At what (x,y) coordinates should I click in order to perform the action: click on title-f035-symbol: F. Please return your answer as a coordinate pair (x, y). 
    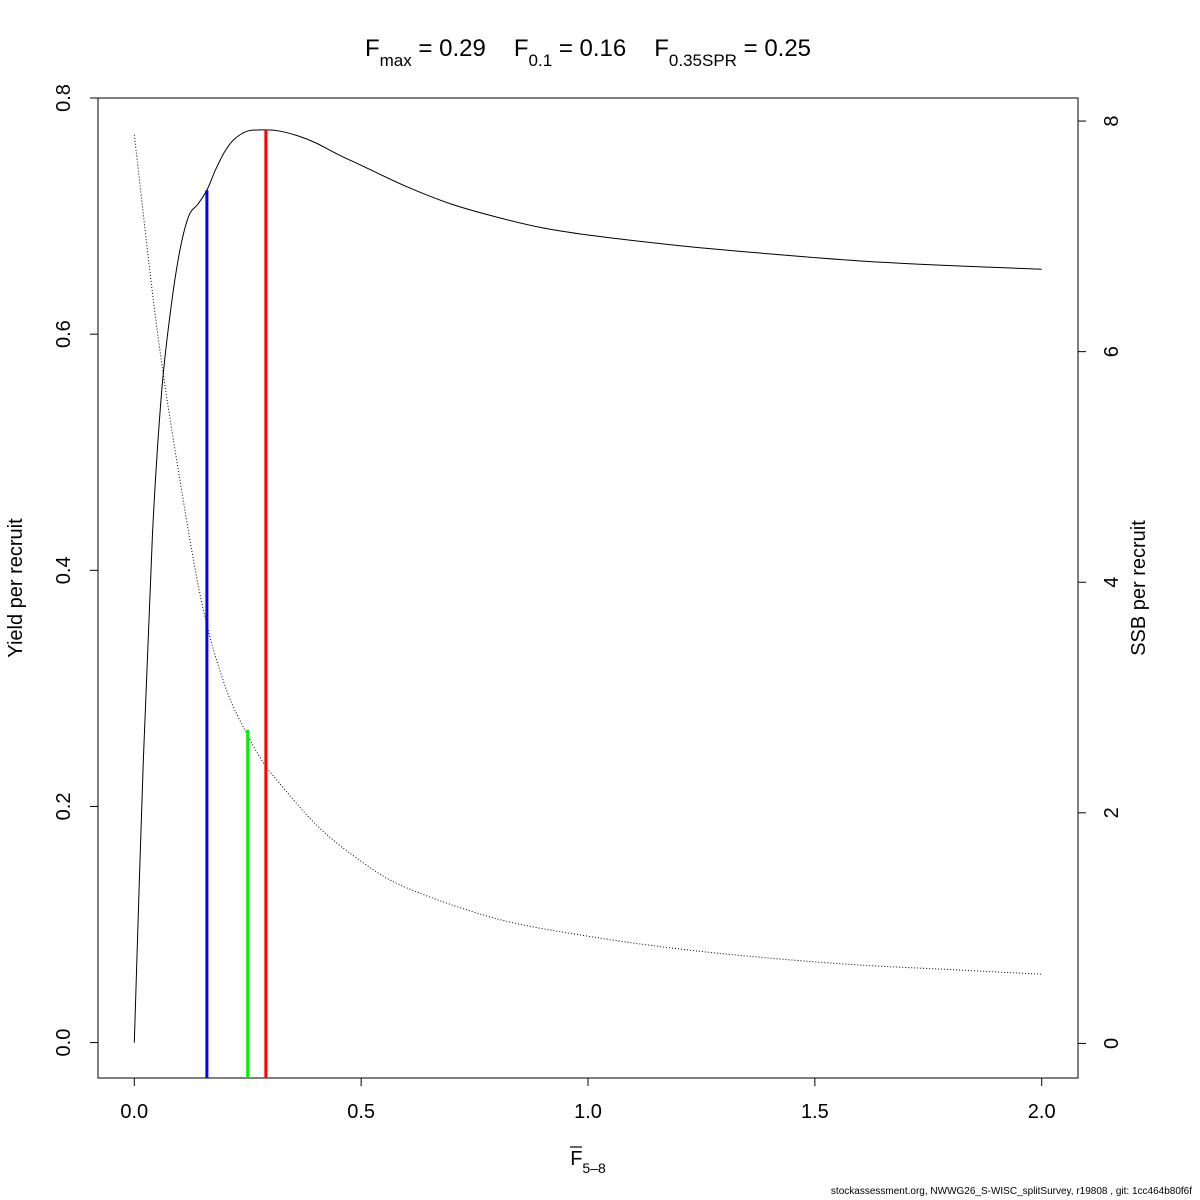
    Looking at the image, I should click on (661, 48).